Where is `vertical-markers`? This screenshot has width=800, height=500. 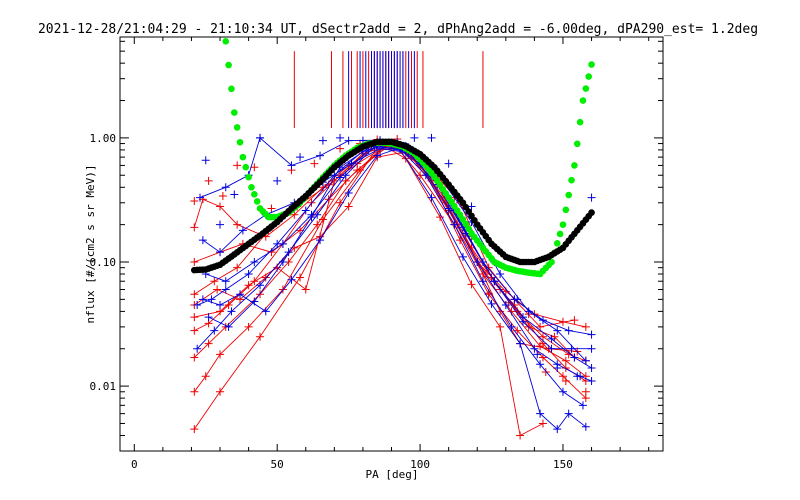
vertical-markers is located at coordinates (388, 90).